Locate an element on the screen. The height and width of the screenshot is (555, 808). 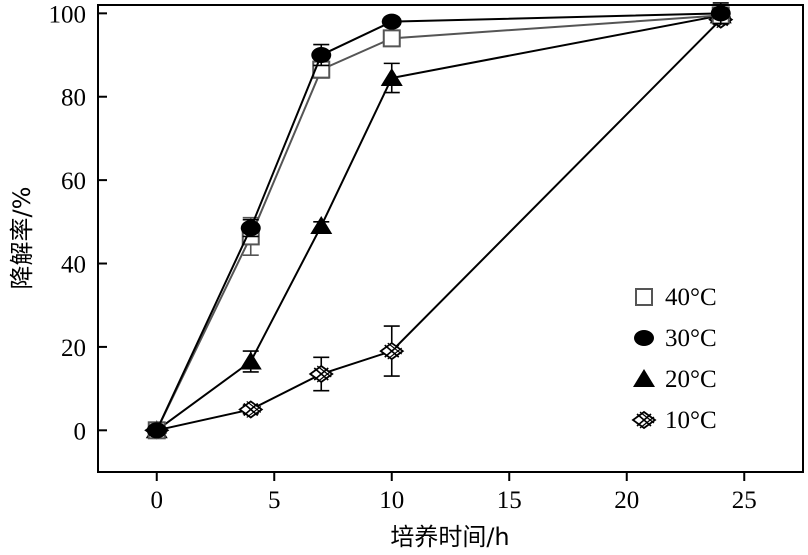
x-tick-label: 0 is located at coordinates (157, 500).